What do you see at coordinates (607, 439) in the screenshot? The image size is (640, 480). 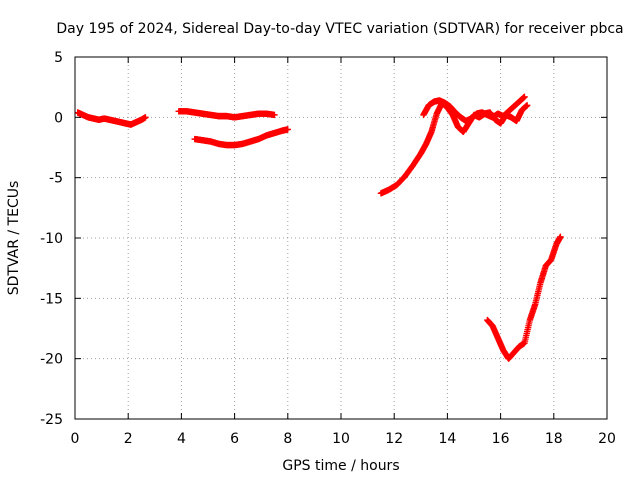 I see `x-tick-label: 20` at bounding box center [607, 439].